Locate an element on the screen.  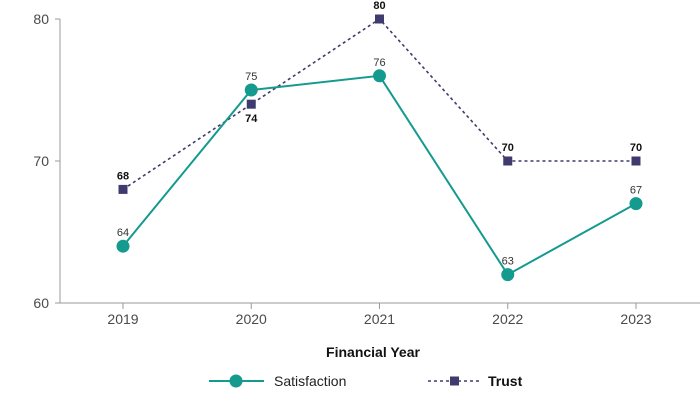
y-tick-label: 60 is located at coordinates (41, 303).